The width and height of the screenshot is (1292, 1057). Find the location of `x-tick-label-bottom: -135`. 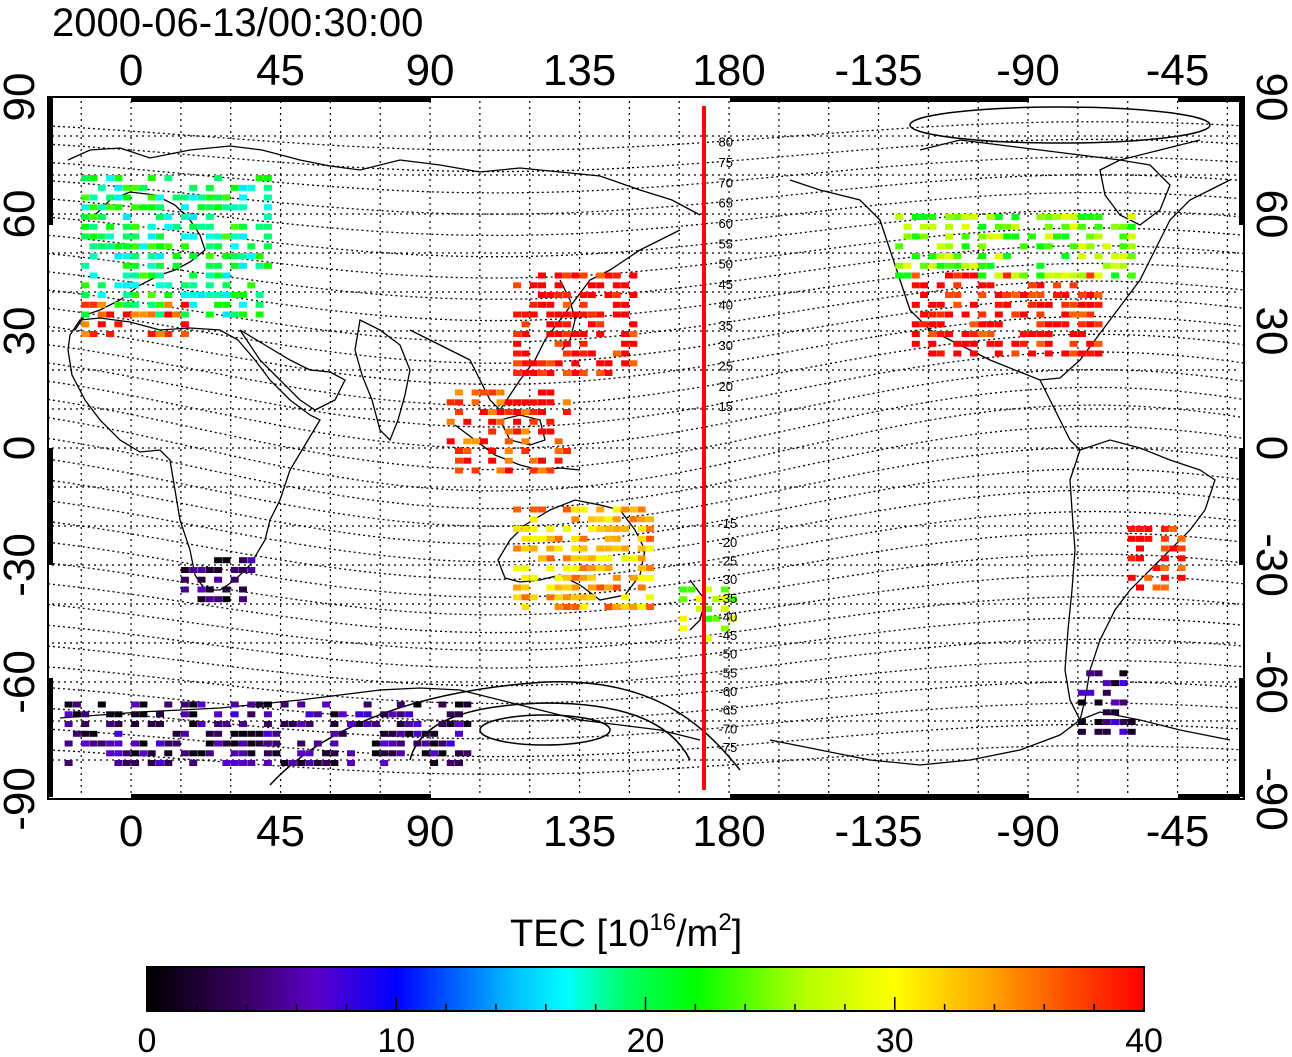

x-tick-label-bottom: -135 is located at coordinates (879, 831).